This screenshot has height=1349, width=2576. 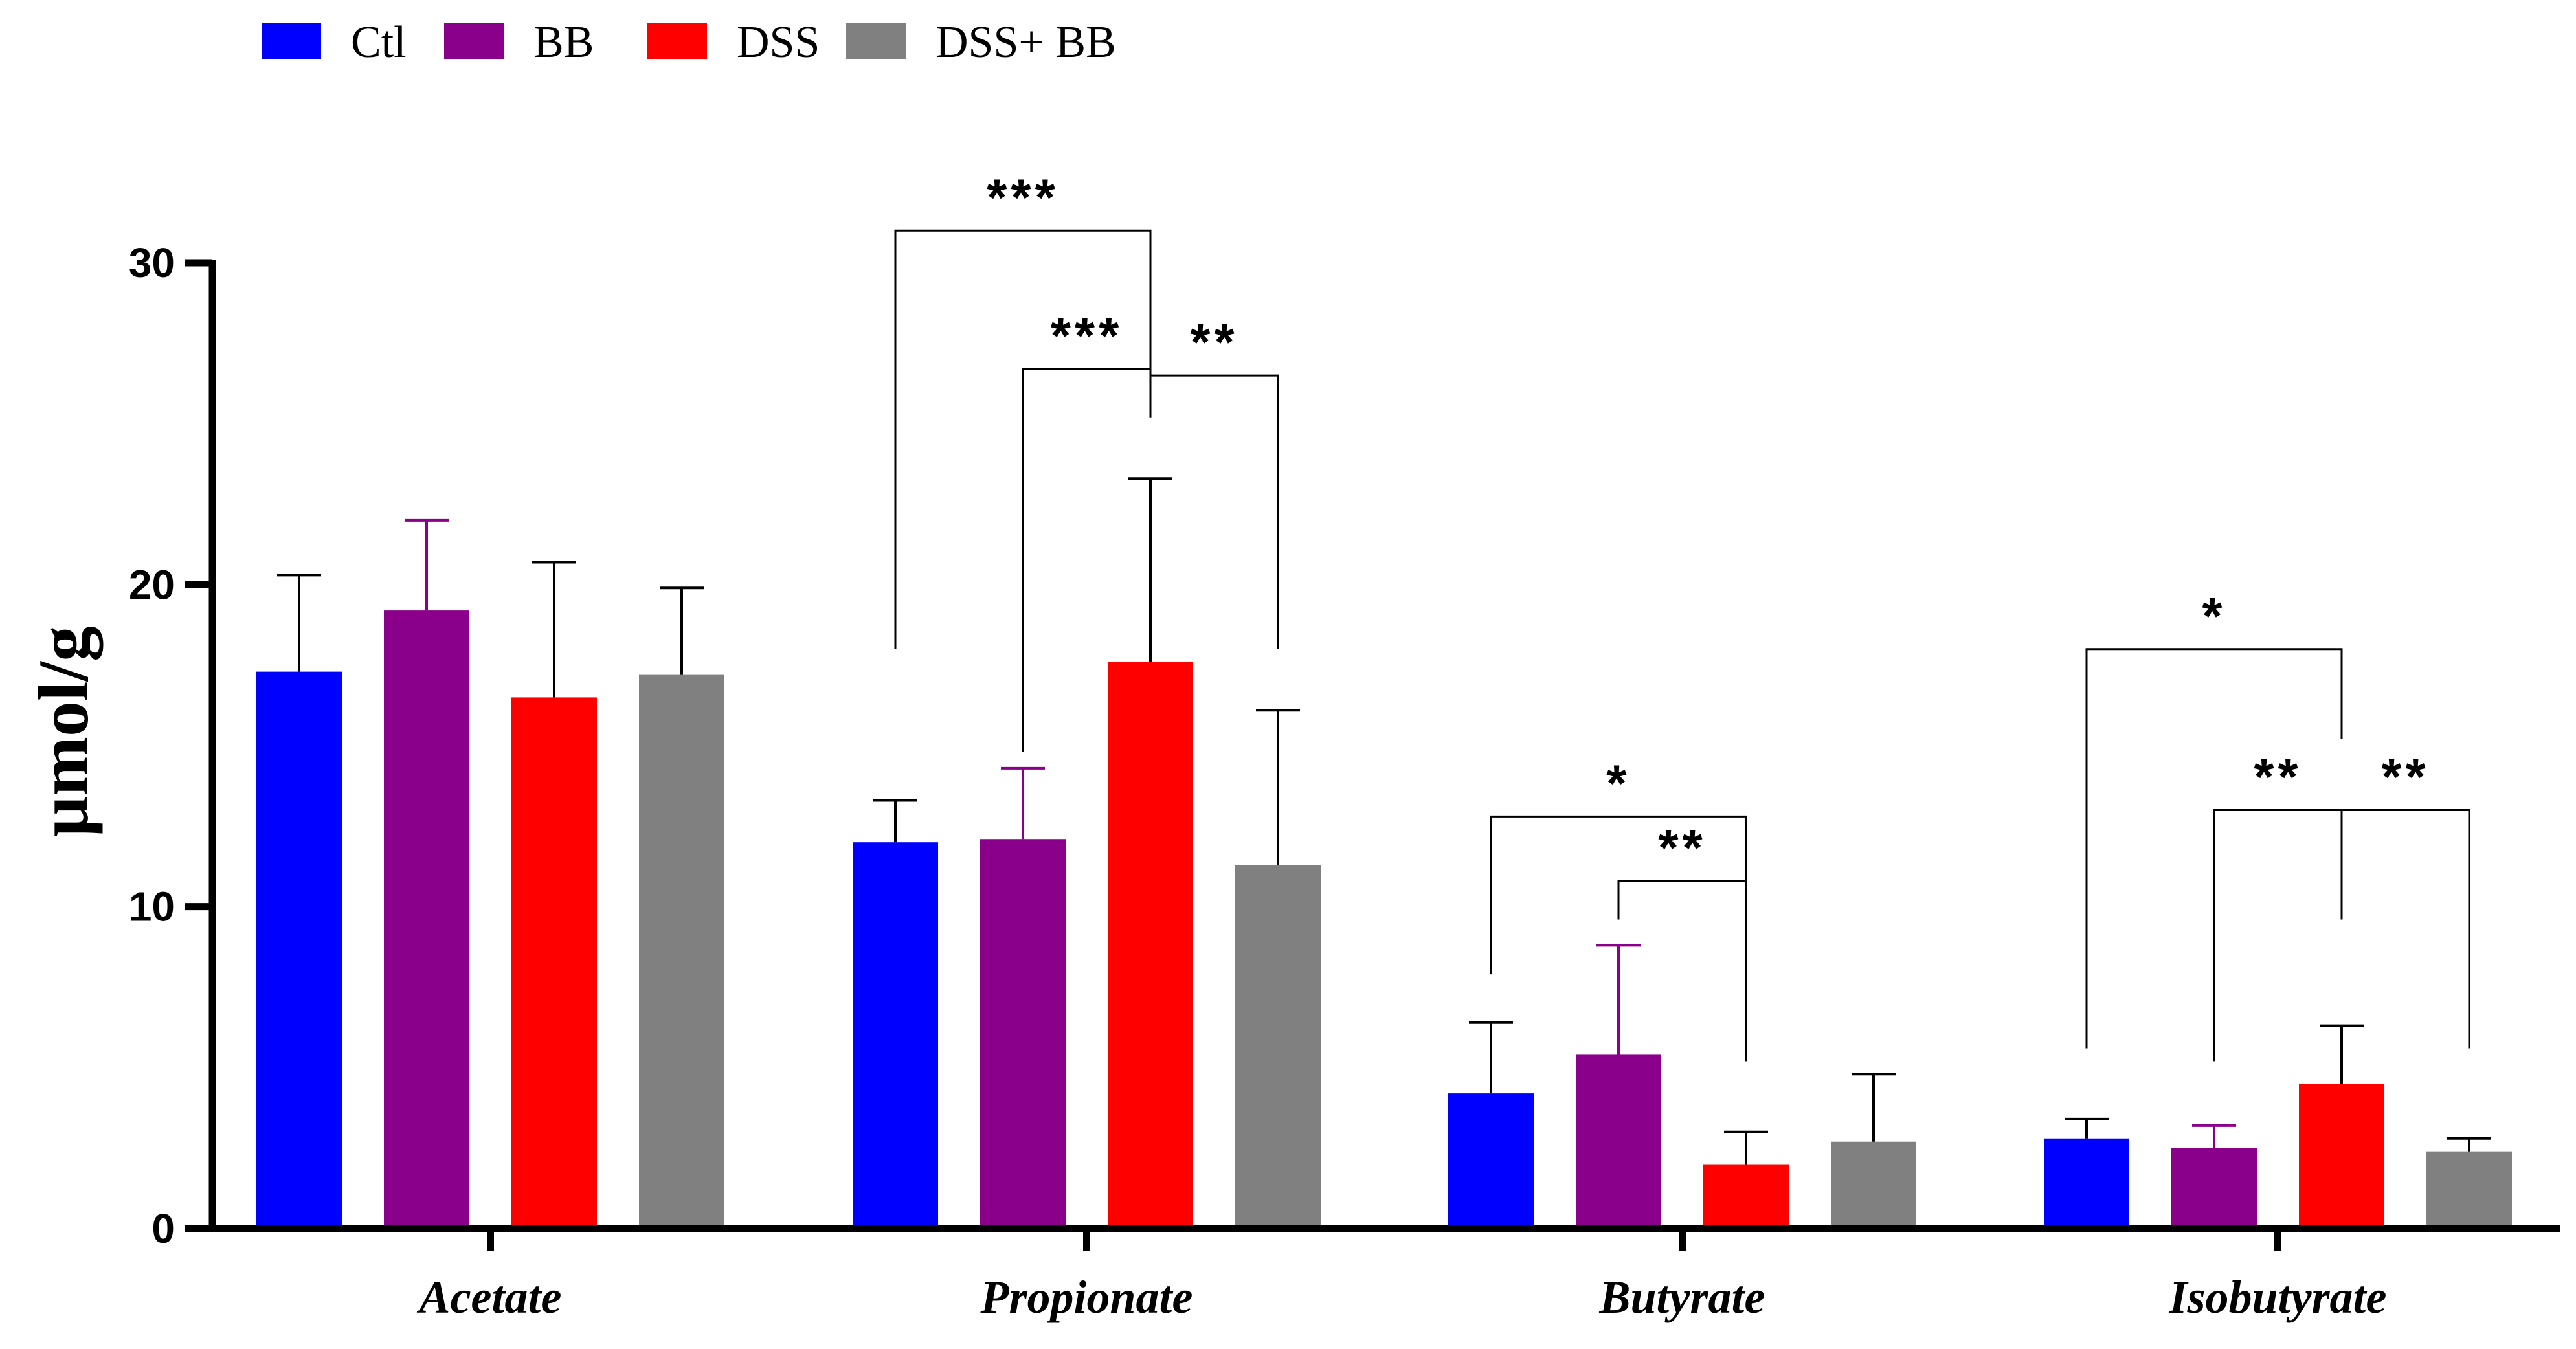 I want to click on x-tick-label-propionate: Propionate, so click(x=1087, y=1297).